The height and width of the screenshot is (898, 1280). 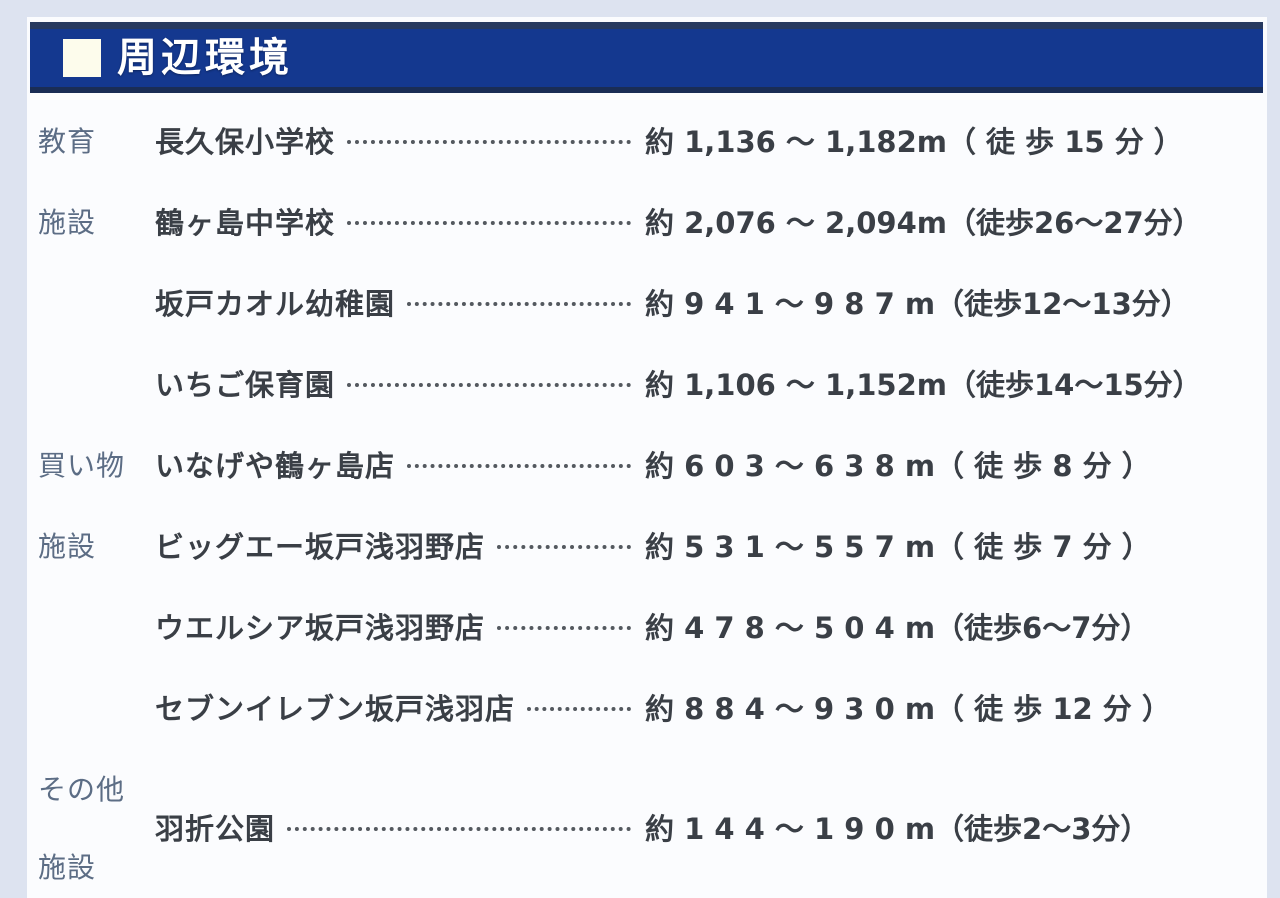 I want to click on facility-row: 坂戸カオル幼稚園 約 9 4 1 ～ 9 8 7 m（徒歩12～13分）, so click(x=647, y=301).